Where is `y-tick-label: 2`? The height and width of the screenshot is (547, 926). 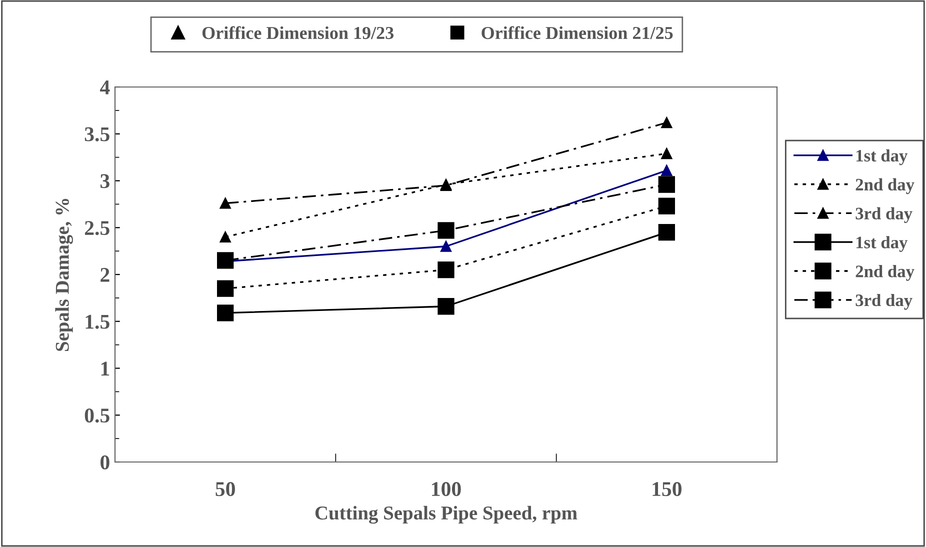 y-tick-label: 2 is located at coordinates (105, 275).